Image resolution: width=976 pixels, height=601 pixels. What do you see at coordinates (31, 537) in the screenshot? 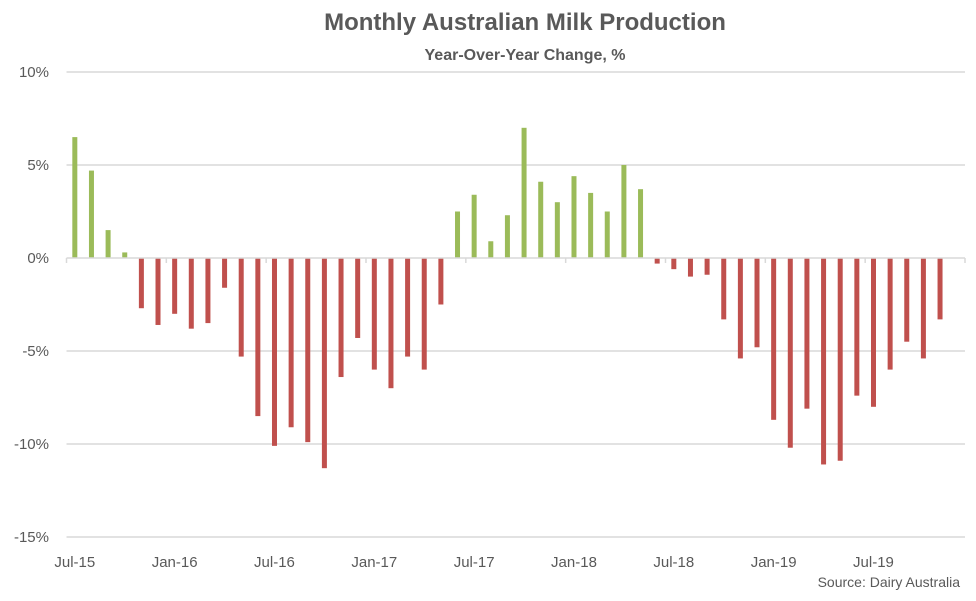
I see `y-tick-label: -15%` at bounding box center [31, 537].